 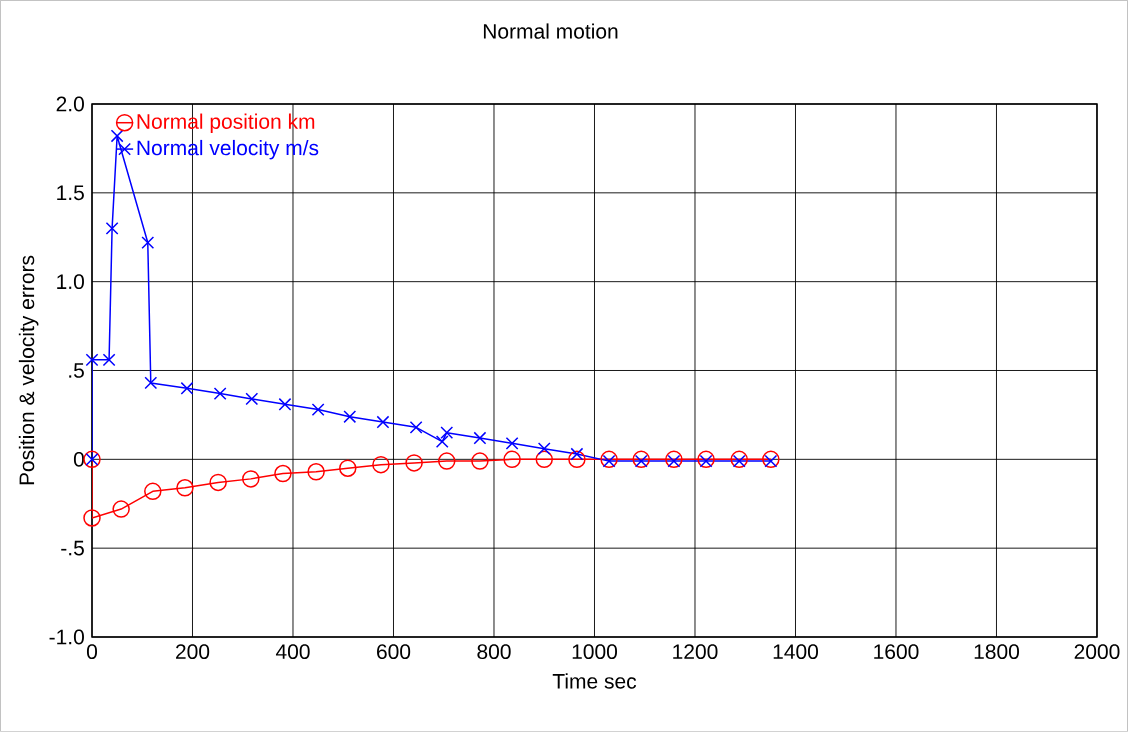 What do you see at coordinates (997, 652) in the screenshot?
I see `x-tick-label: 1800` at bounding box center [997, 652].